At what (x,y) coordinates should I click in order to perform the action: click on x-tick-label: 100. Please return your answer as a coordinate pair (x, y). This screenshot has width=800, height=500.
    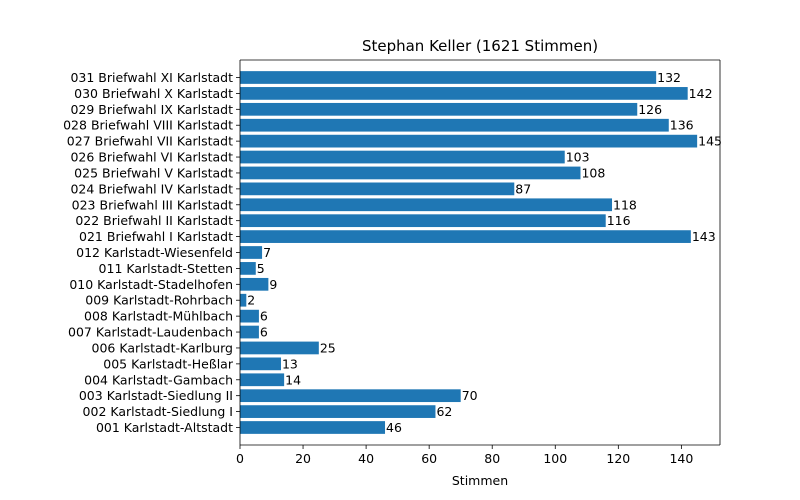
    Looking at the image, I should click on (555, 458).